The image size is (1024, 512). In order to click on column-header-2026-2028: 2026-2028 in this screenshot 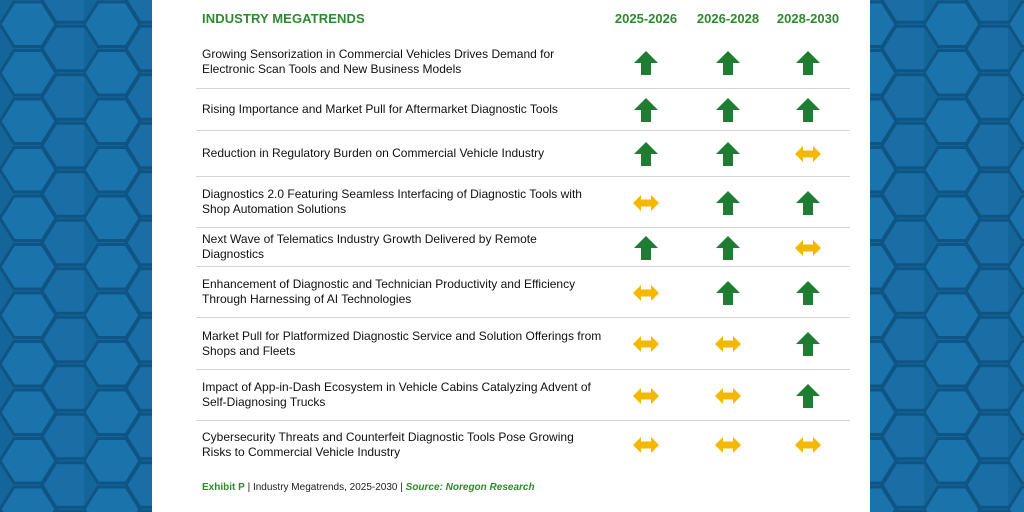, I will do `click(728, 18)`.